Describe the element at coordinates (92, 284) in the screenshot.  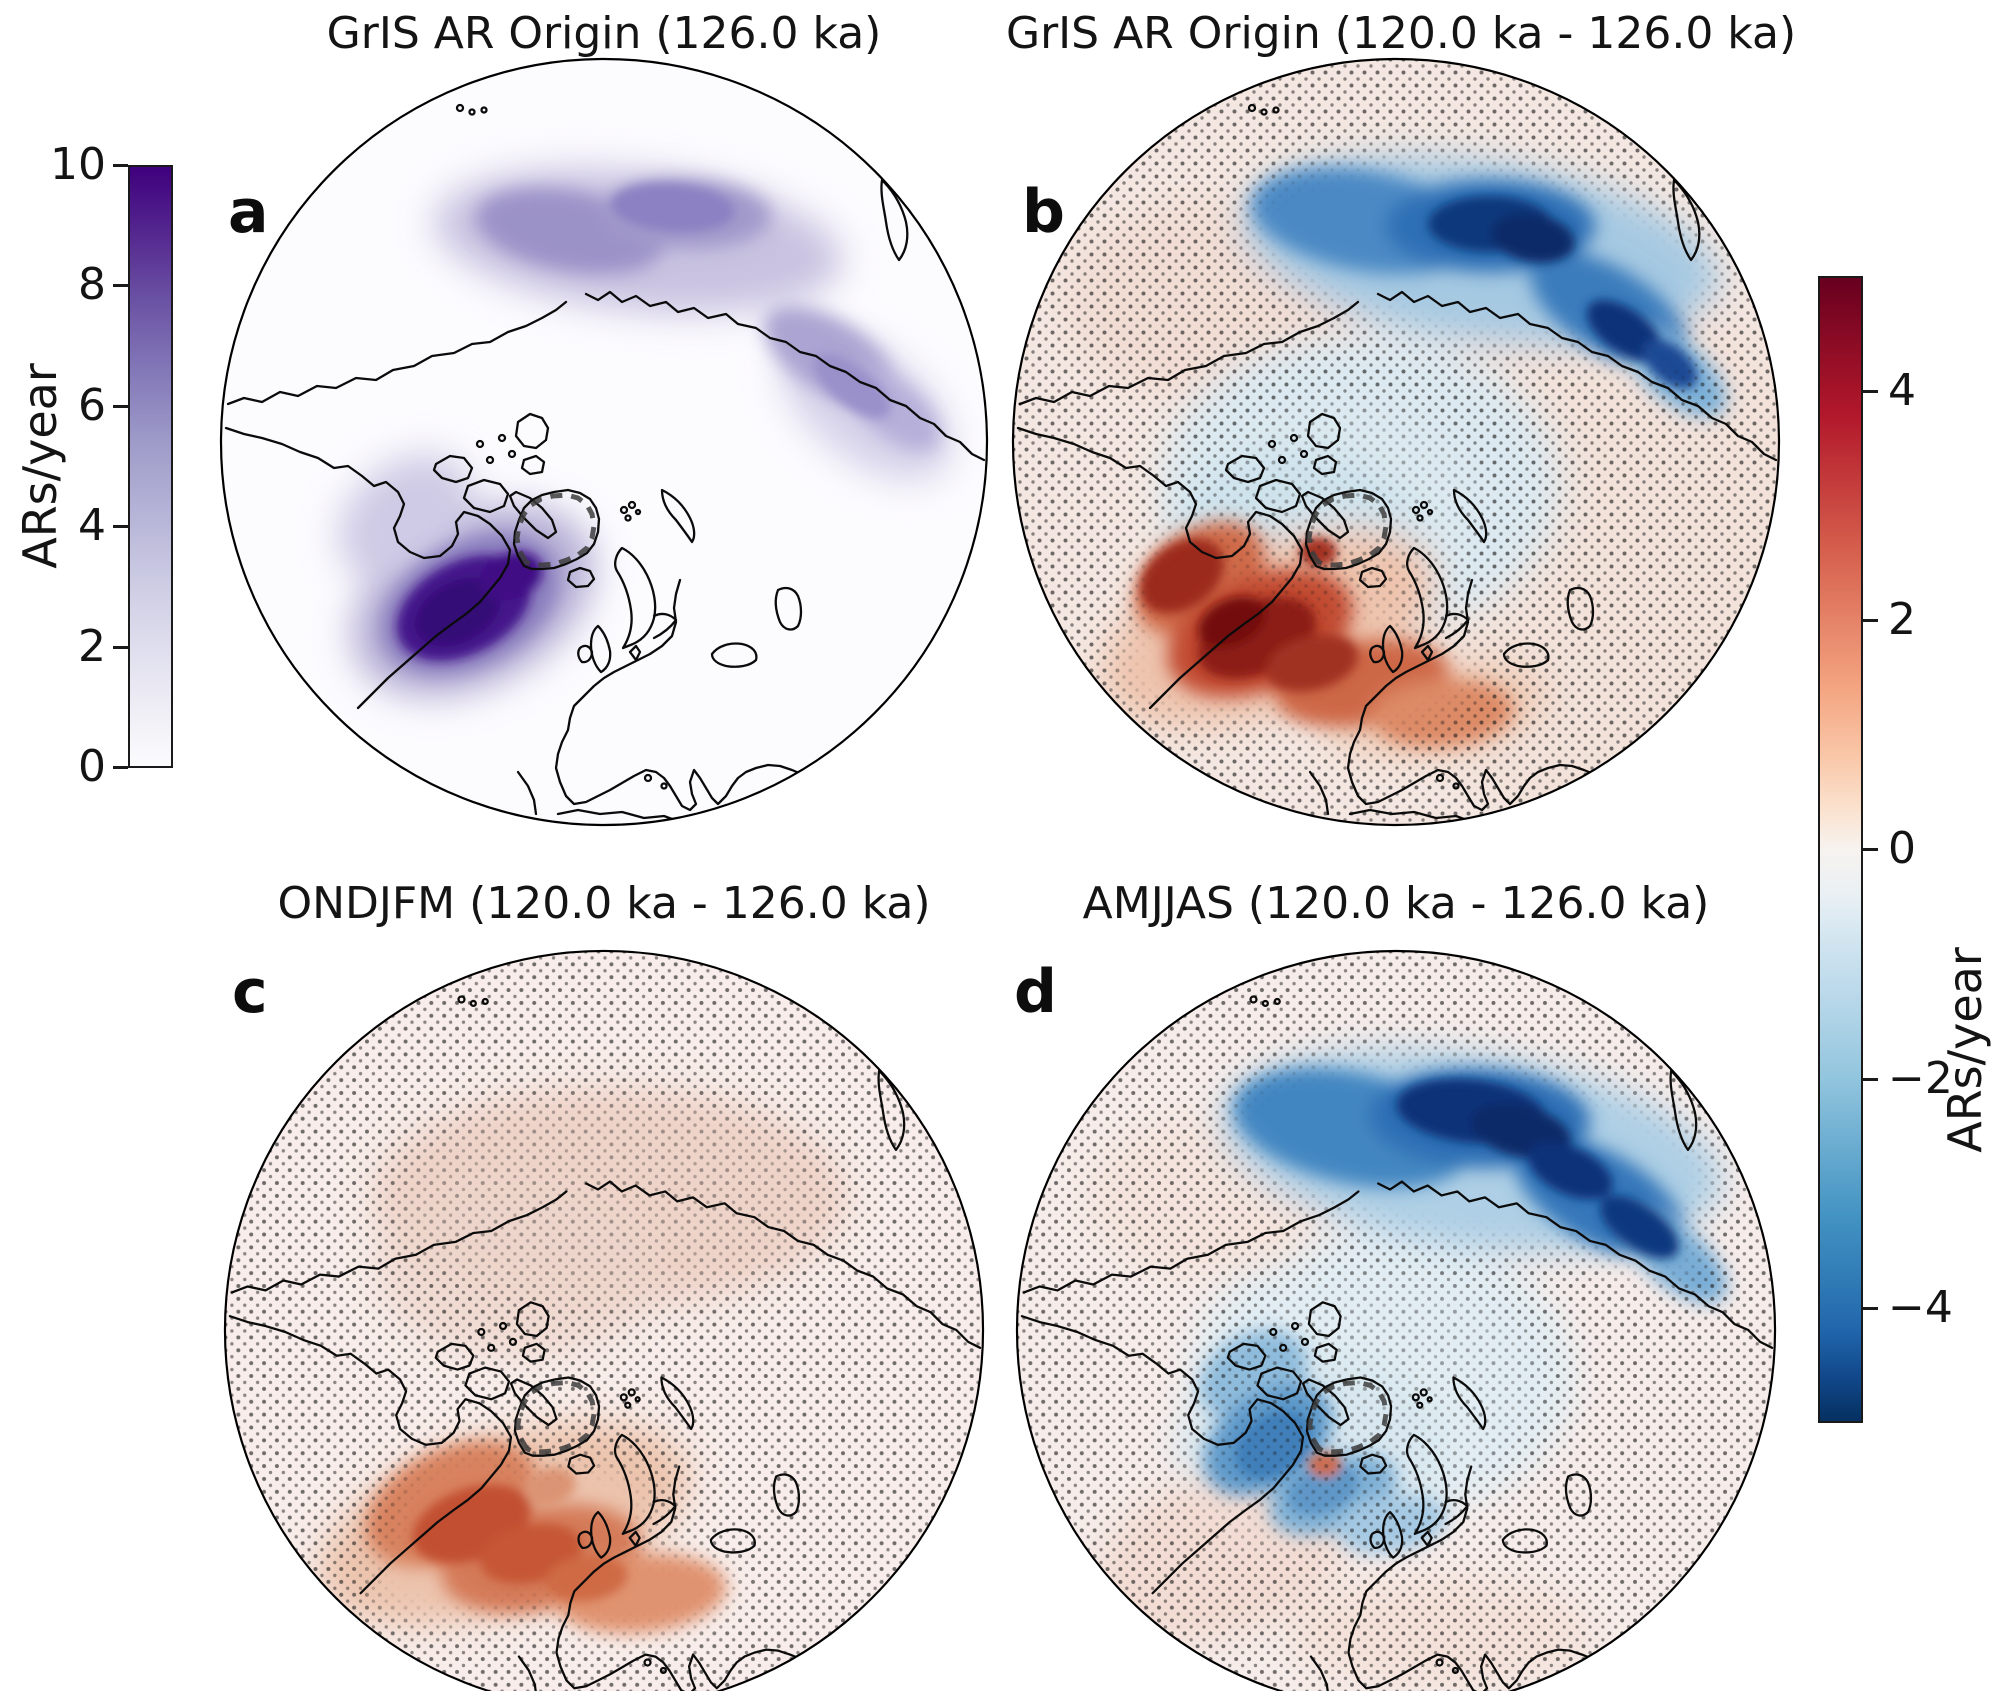
I see `left-colorbar-tick-label: 8` at that location.